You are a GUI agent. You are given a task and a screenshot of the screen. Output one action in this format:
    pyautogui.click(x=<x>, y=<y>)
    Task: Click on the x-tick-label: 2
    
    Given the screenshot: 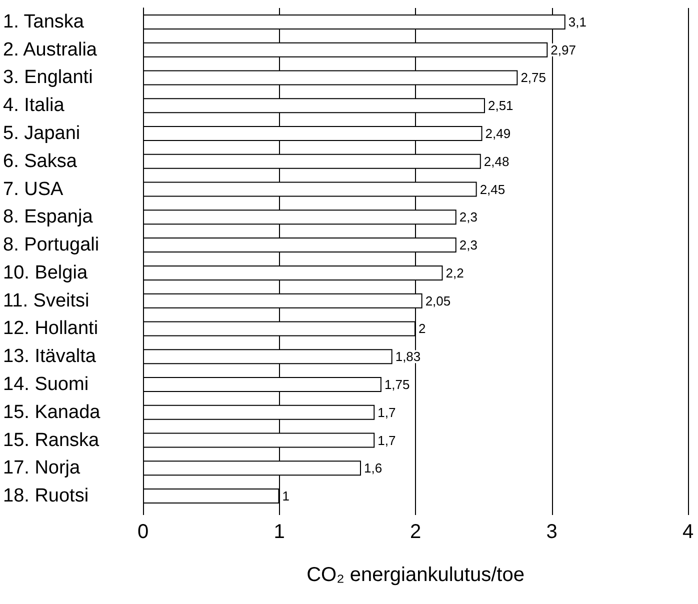 What is the action you would take?
    pyautogui.click(x=416, y=532)
    